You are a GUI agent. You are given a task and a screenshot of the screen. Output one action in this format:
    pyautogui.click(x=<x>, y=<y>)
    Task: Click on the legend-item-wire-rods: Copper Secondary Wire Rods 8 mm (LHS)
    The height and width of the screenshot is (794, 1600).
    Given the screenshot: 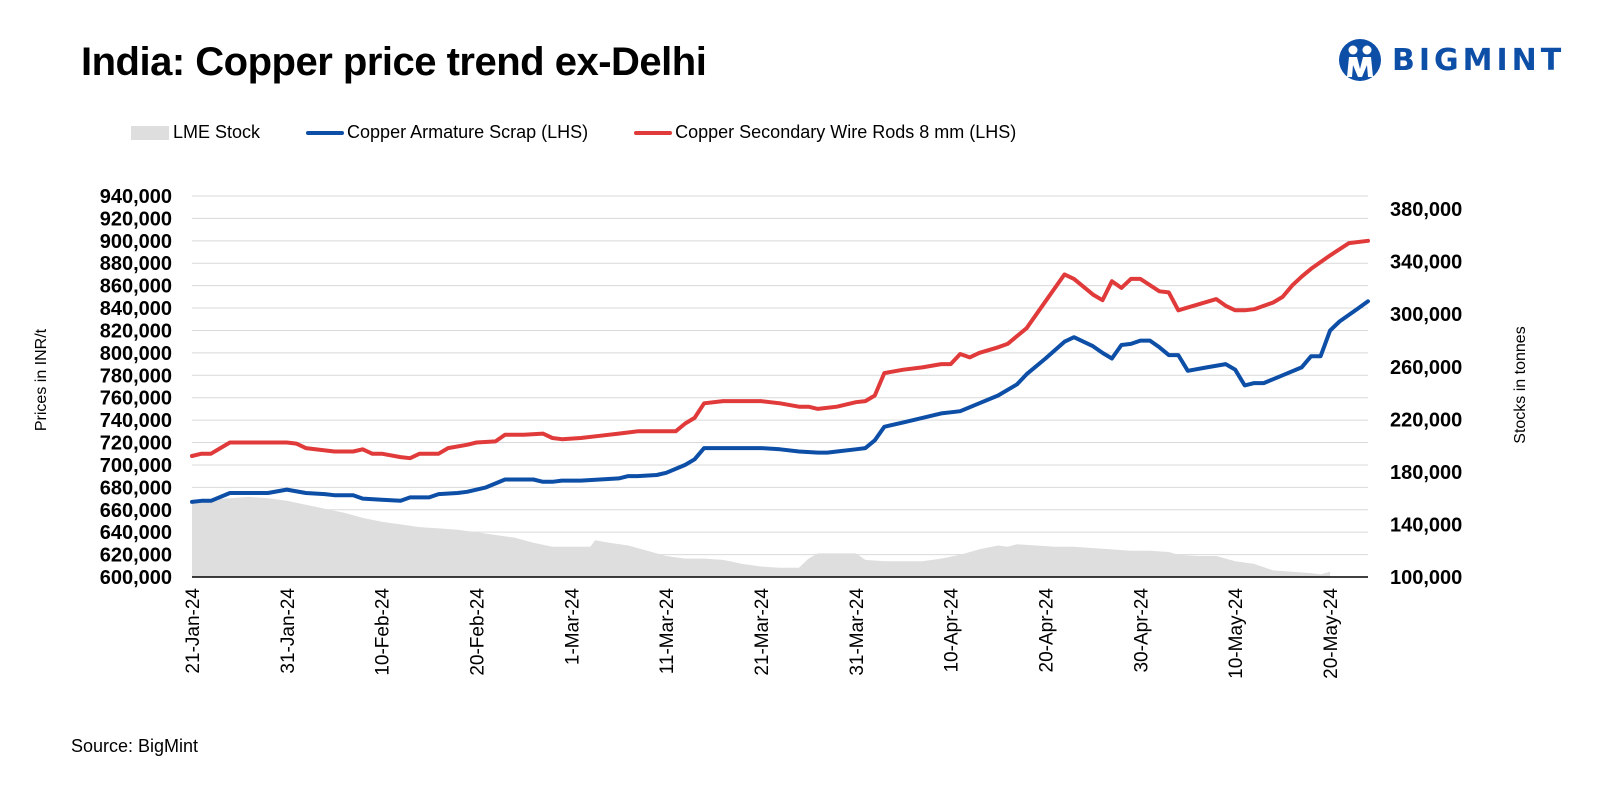 What is the action you would take?
    pyautogui.click(x=825, y=132)
    